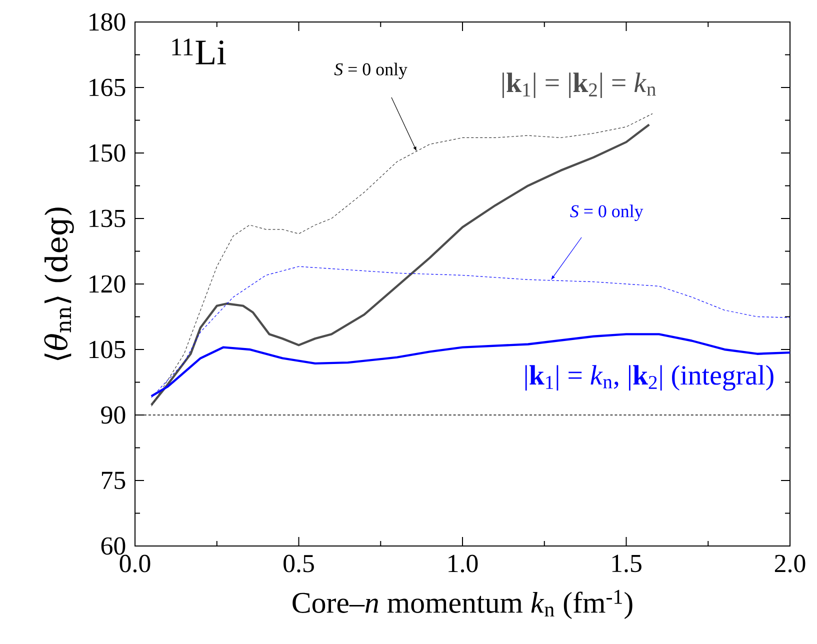  Describe the element at coordinates (579, 85) in the screenshot. I see `text: |k$_{1}$| = |k$_{2}$| = k$_{n}$` at that location.